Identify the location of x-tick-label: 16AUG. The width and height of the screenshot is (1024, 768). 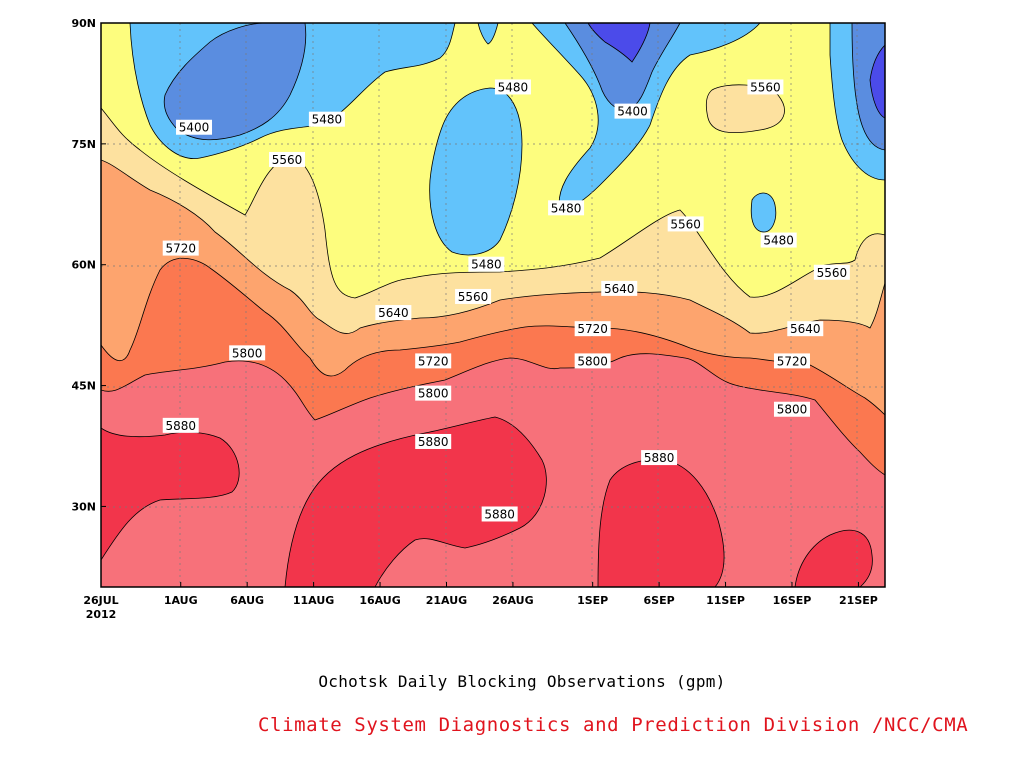
(379, 600).